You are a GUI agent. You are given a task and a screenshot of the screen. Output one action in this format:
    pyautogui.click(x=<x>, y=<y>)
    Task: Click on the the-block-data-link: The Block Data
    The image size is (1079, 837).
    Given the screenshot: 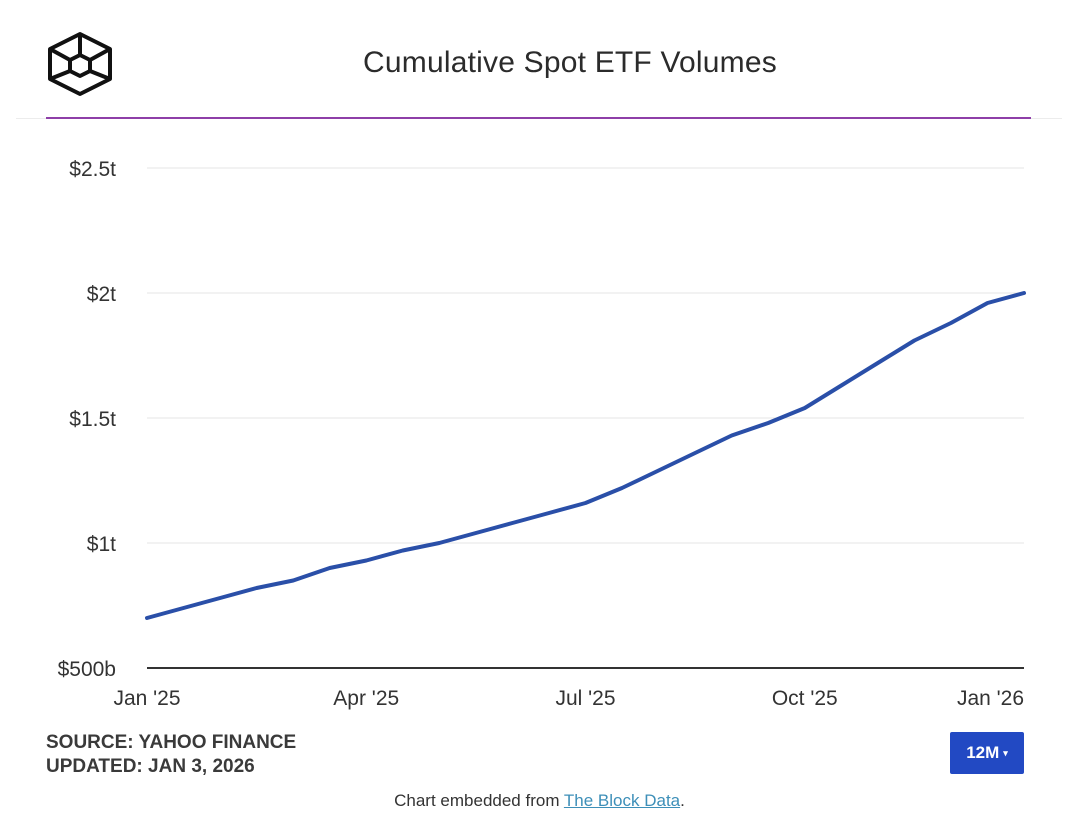 What is the action you would take?
    pyautogui.click(x=622, y=800)
    